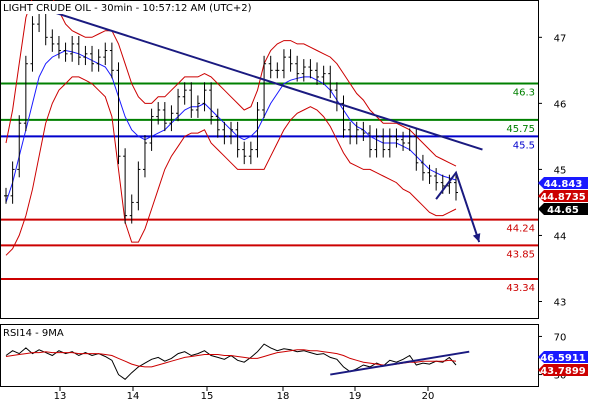 This screenshot has height=400, width=590. Describe the element at coordinates (560, 337) in the screenshot. I see `rsi-y-tick-label: 70` at that location.